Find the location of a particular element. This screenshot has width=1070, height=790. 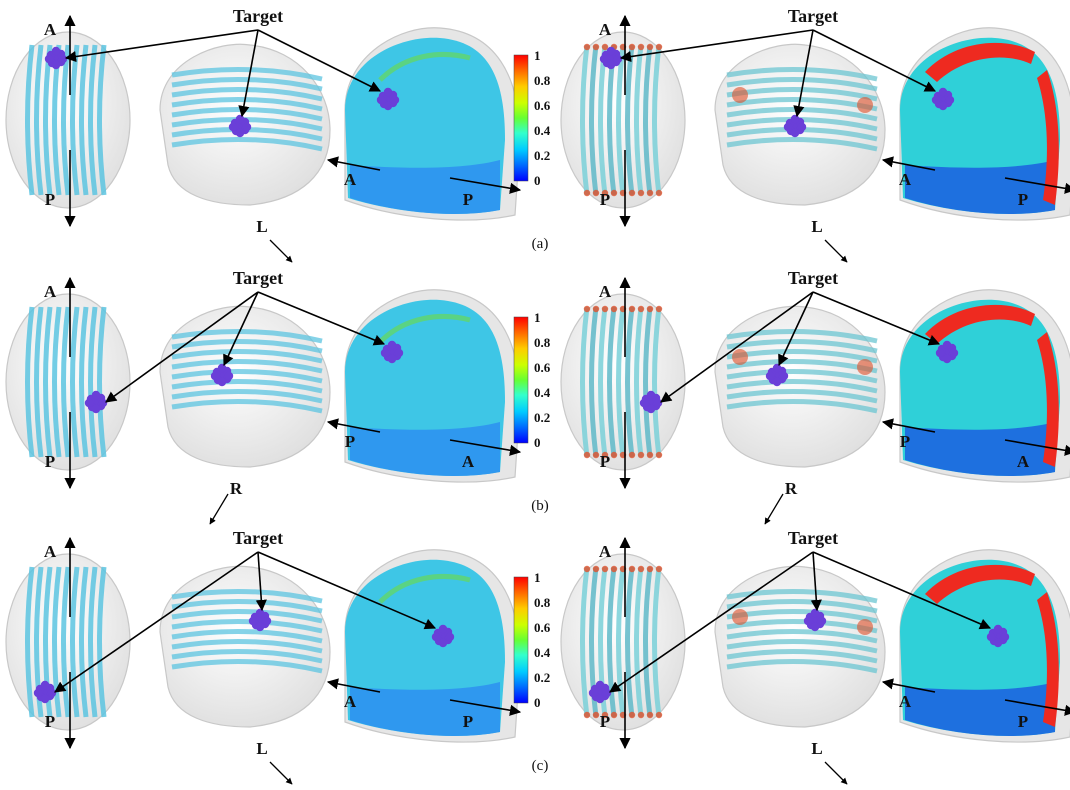

panel-caption: (c) is located at coordinates (540, 766).